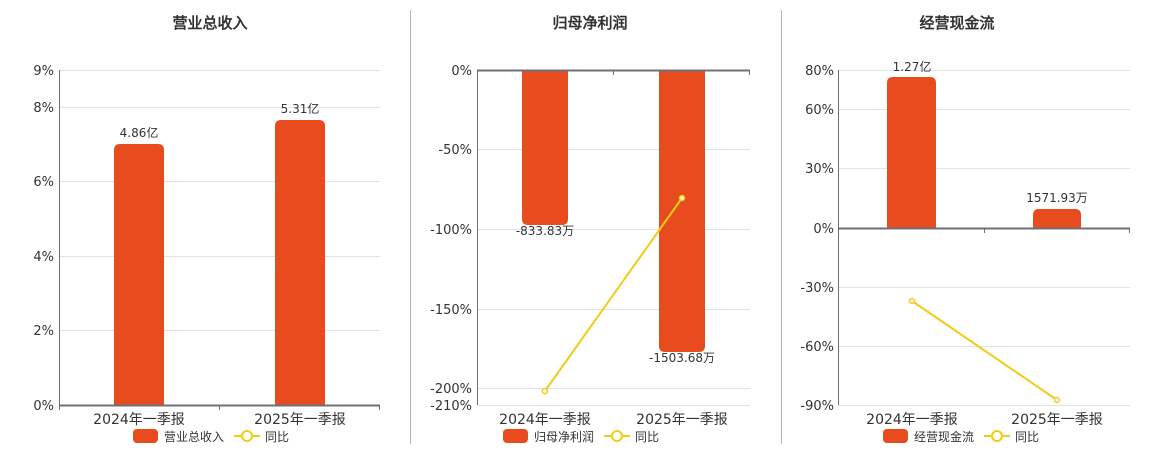 This screenshot has width=1160, height=450. What do you see at coordinates (682, 211) in the screenshot?
I see `net-profit-bar-2025q1` at bounding box center [682, 211].